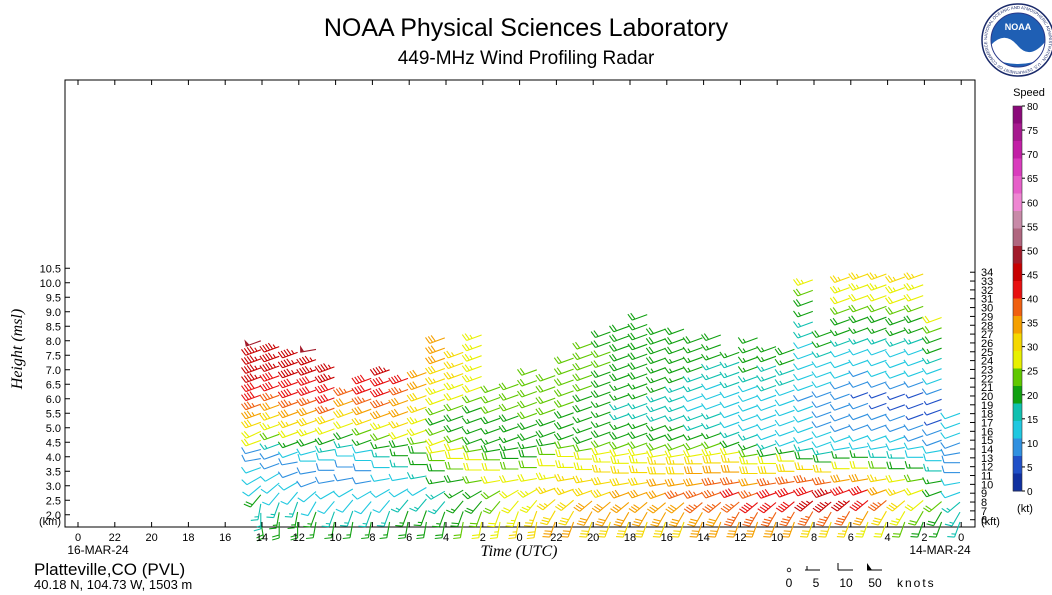 The image size is (1052, 595). Describe the element at coordinates (53, 385) in the screenshot. I see `y-tick-label-left: 6.5` at that location.